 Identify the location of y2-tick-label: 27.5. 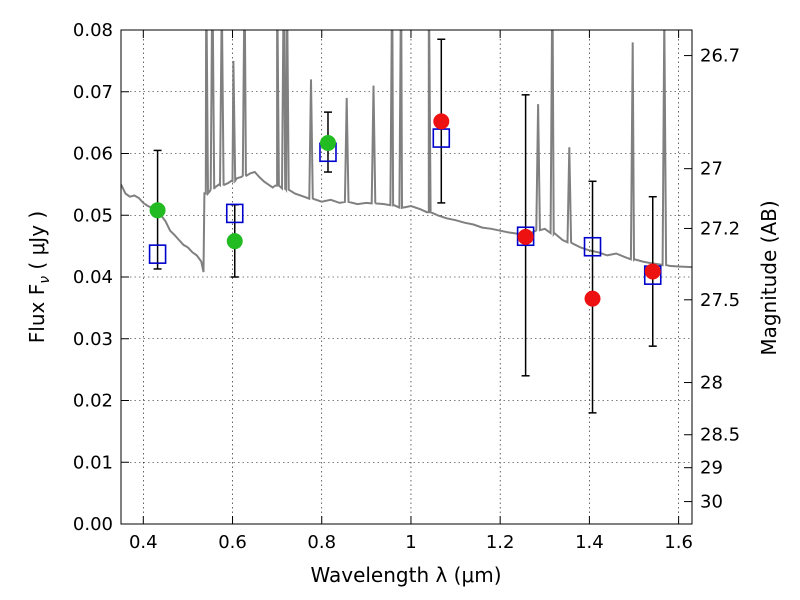
(720, 300).